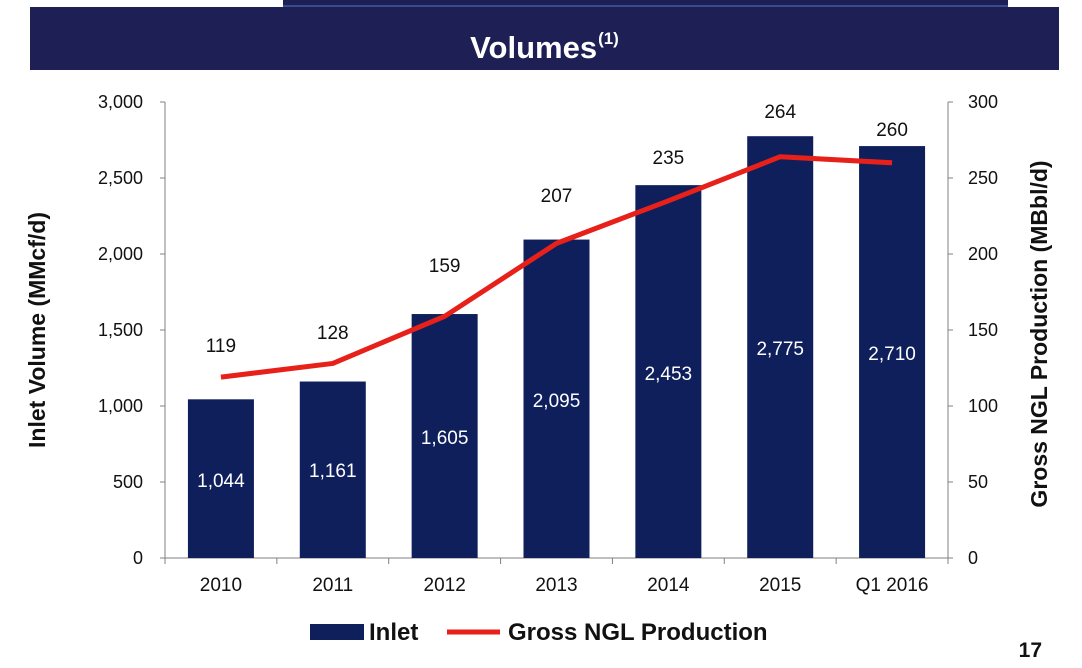  What do you see at coordinates (445, 266) in the screenshot?
I see `ngl-production-label: 159` at bounding box center [445, 266].